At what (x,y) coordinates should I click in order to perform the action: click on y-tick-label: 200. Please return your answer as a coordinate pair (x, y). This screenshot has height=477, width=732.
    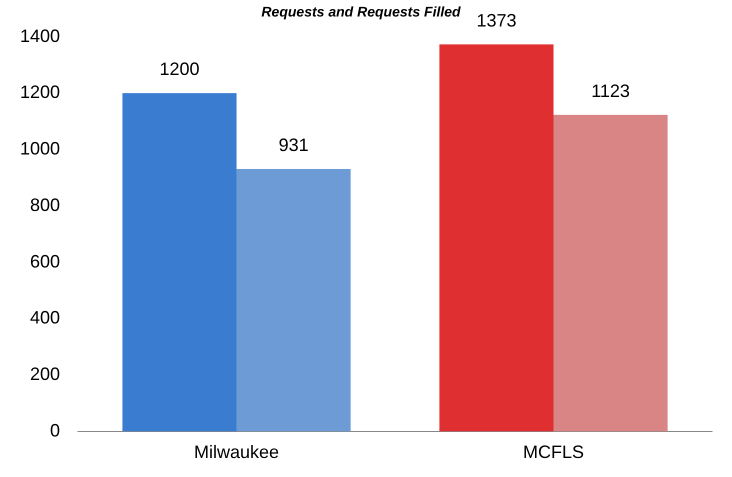
    Looking at the image, I should click on (45, 374).